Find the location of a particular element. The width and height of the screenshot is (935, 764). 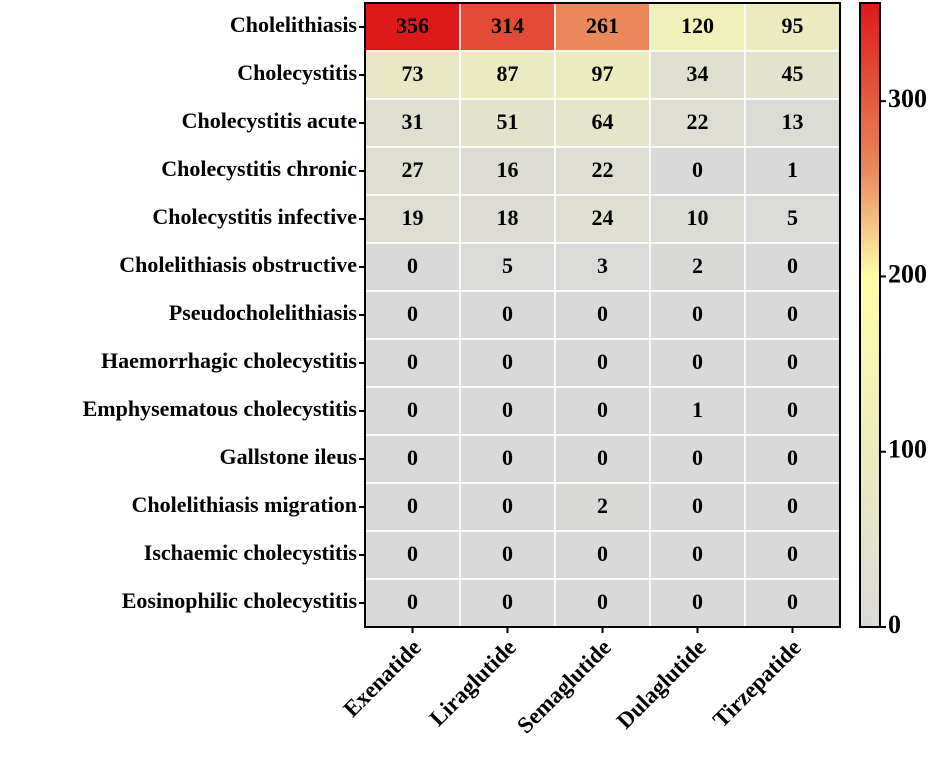

column-label: Tirzepatide is located at coordinates (757, 684).